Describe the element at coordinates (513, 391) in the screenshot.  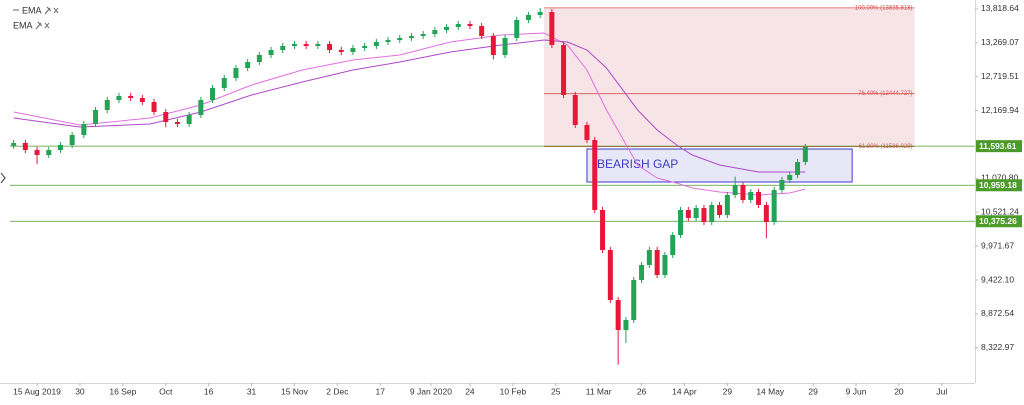
I see `x-tick-label: 10 Feb` at that location.